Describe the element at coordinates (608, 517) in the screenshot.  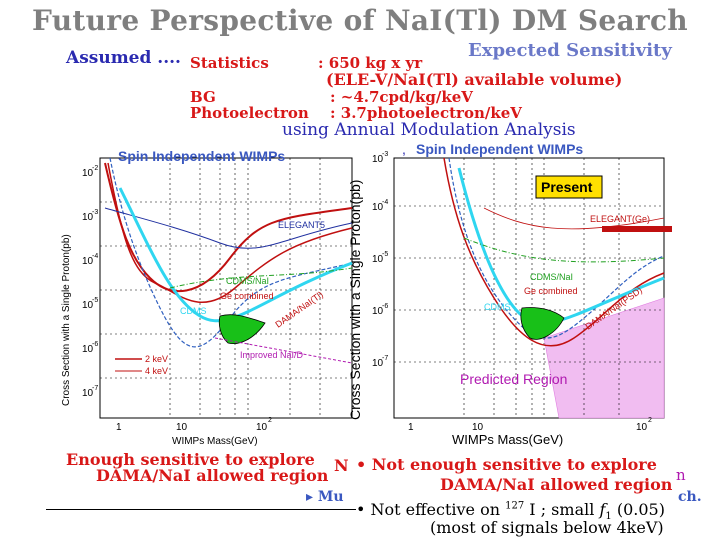
I see `bullet-4-fsub: 1` at that location.